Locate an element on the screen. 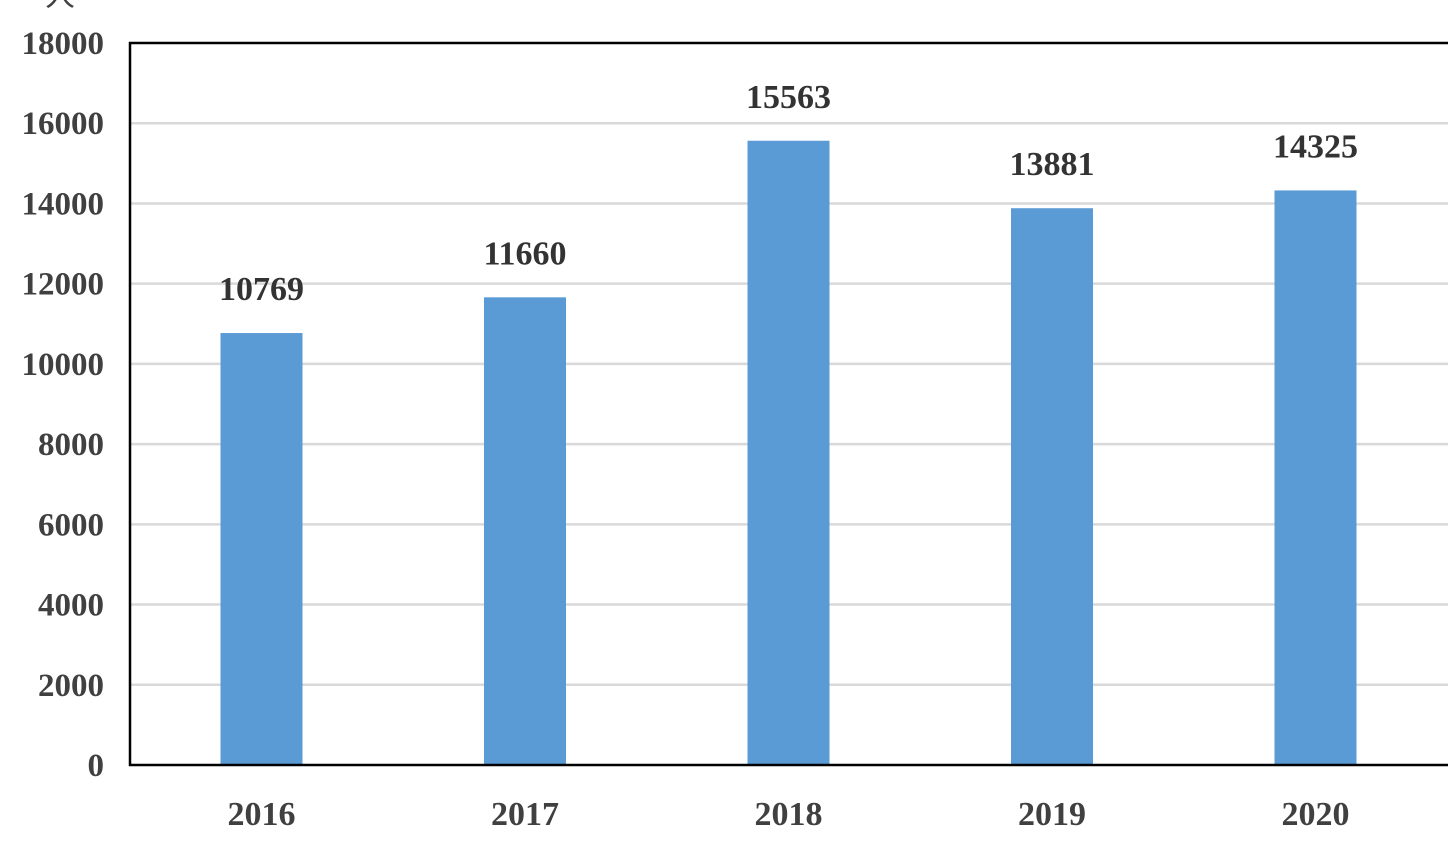 This screenshot has width=1448, height=843. y-tick-label: 14000 is located at coordinates (63, 204).